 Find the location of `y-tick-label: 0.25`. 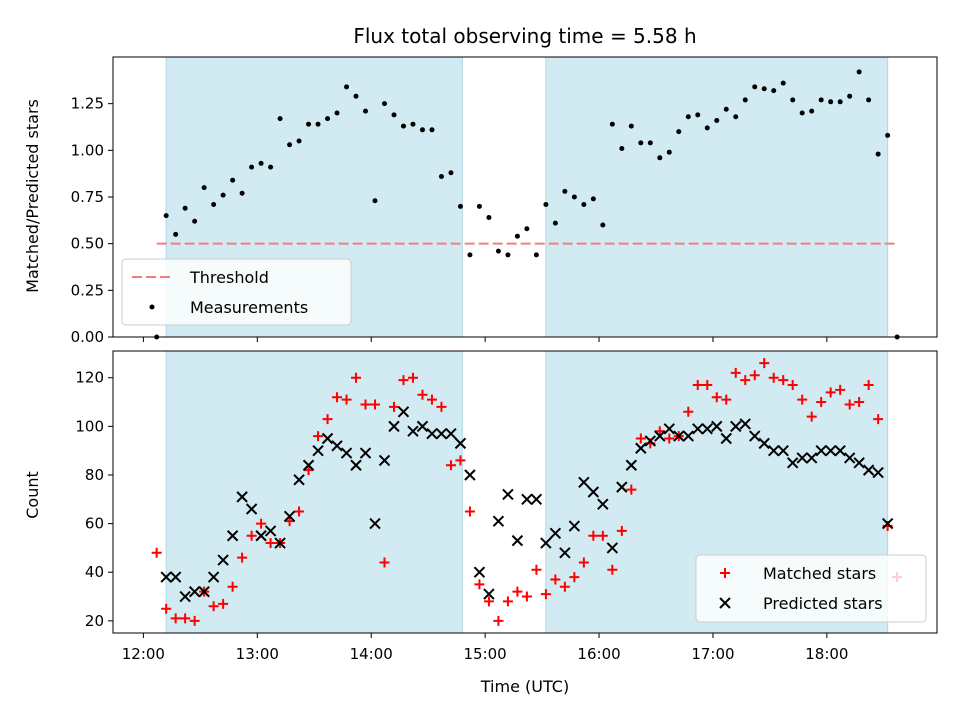

y-tick-label: 0.25 is located at coordinates (87, 290).